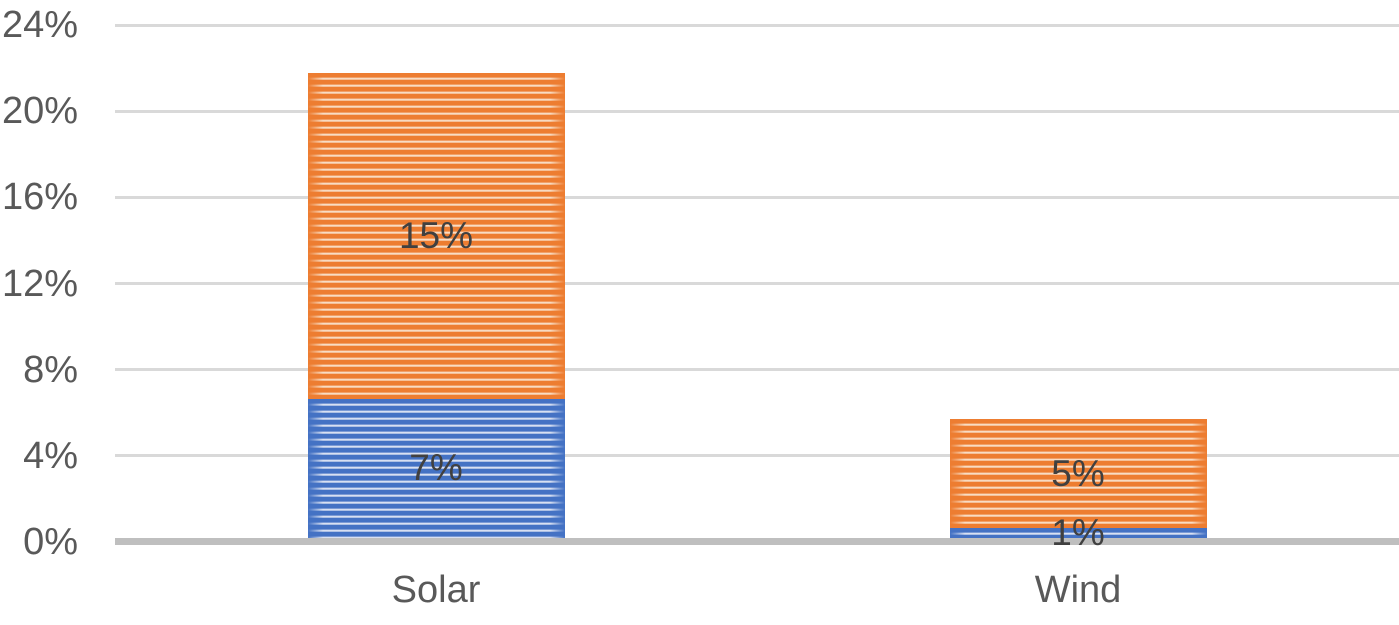  Describe the element at coordinates (1078, 590) in the screenshot. I see `x-category-label: Wind` at that location.